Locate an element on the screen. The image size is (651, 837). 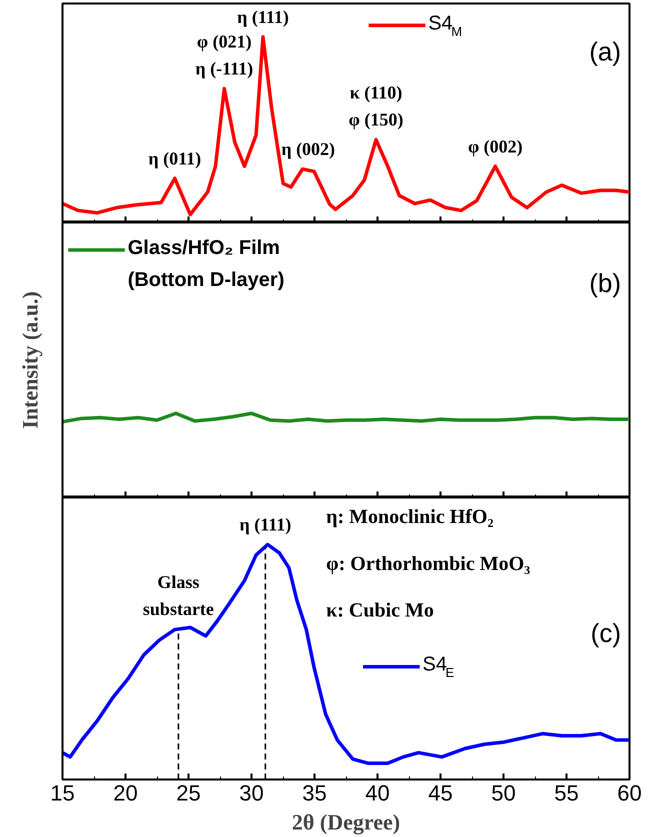
annotation: κ: Cubic Mo is located at coordinates (380, 610).